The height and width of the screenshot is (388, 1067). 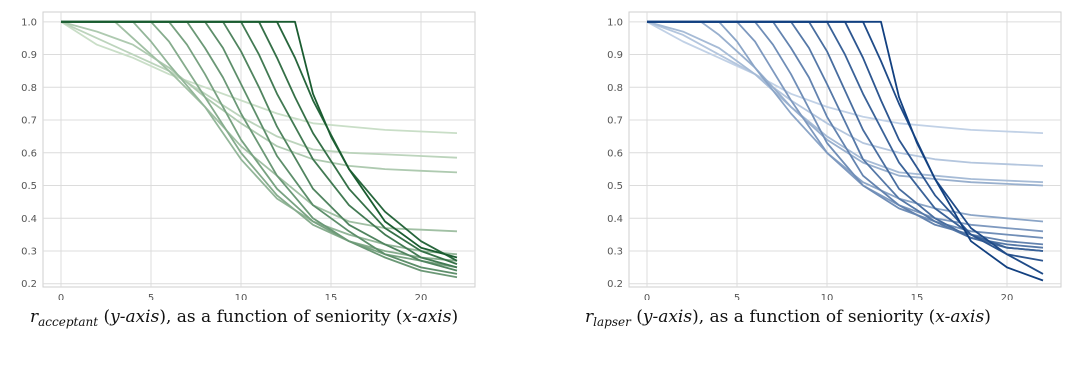 I want to click on caption-subscript: acceptant, so click(x=68, y=322).